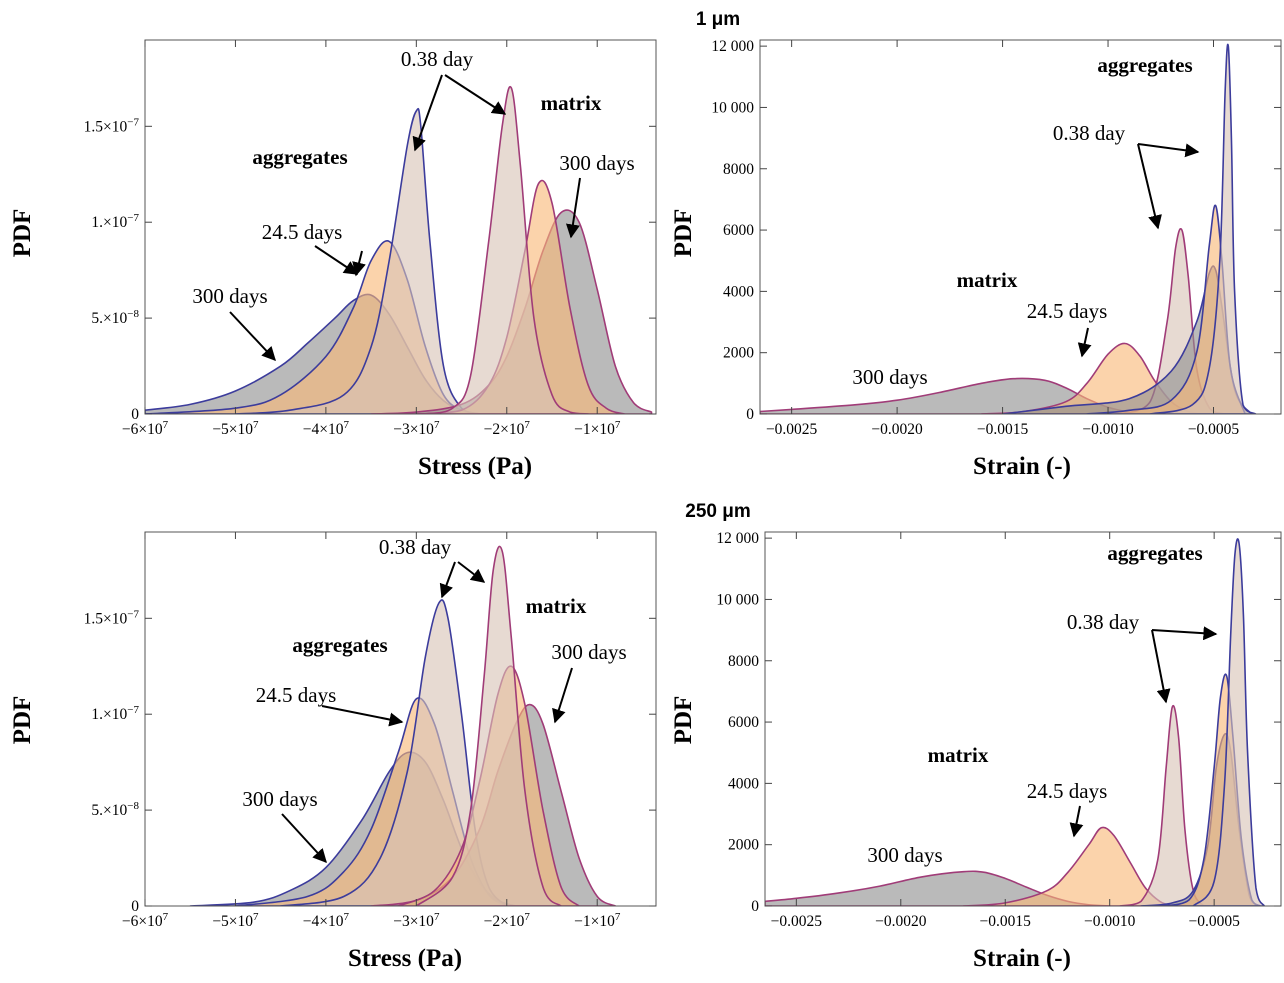 The image size is (1284, 983). What do you see at coordinates (405, 958) in the screenshot?
I see `x-axis-title: Stress (Pa)` at bounding box center [405, 958].